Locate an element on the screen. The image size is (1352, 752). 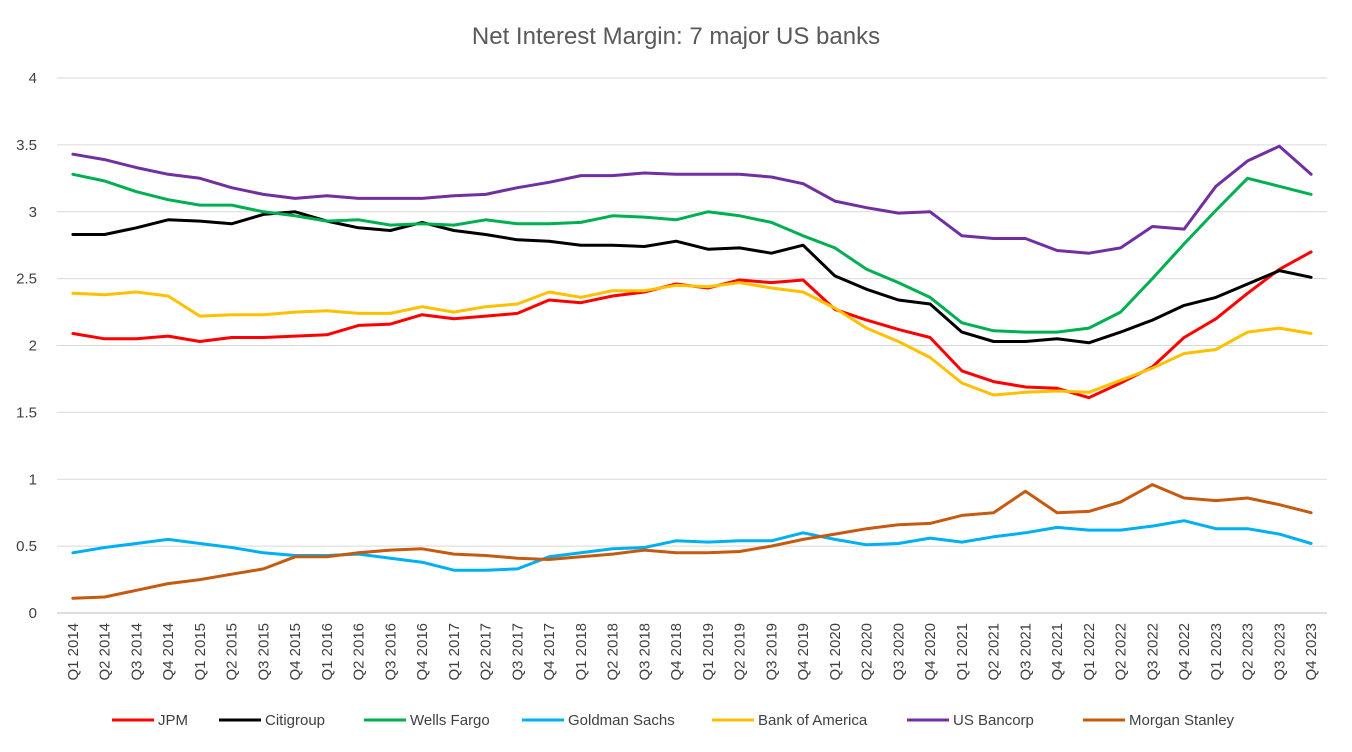
x-tick-label: Q3 2014 is located at coordinates (136, 652).